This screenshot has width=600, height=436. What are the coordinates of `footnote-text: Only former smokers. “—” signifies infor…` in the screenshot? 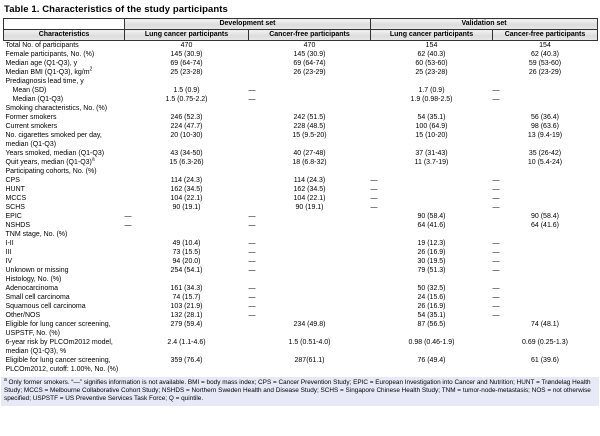 It's located at (297, 390).